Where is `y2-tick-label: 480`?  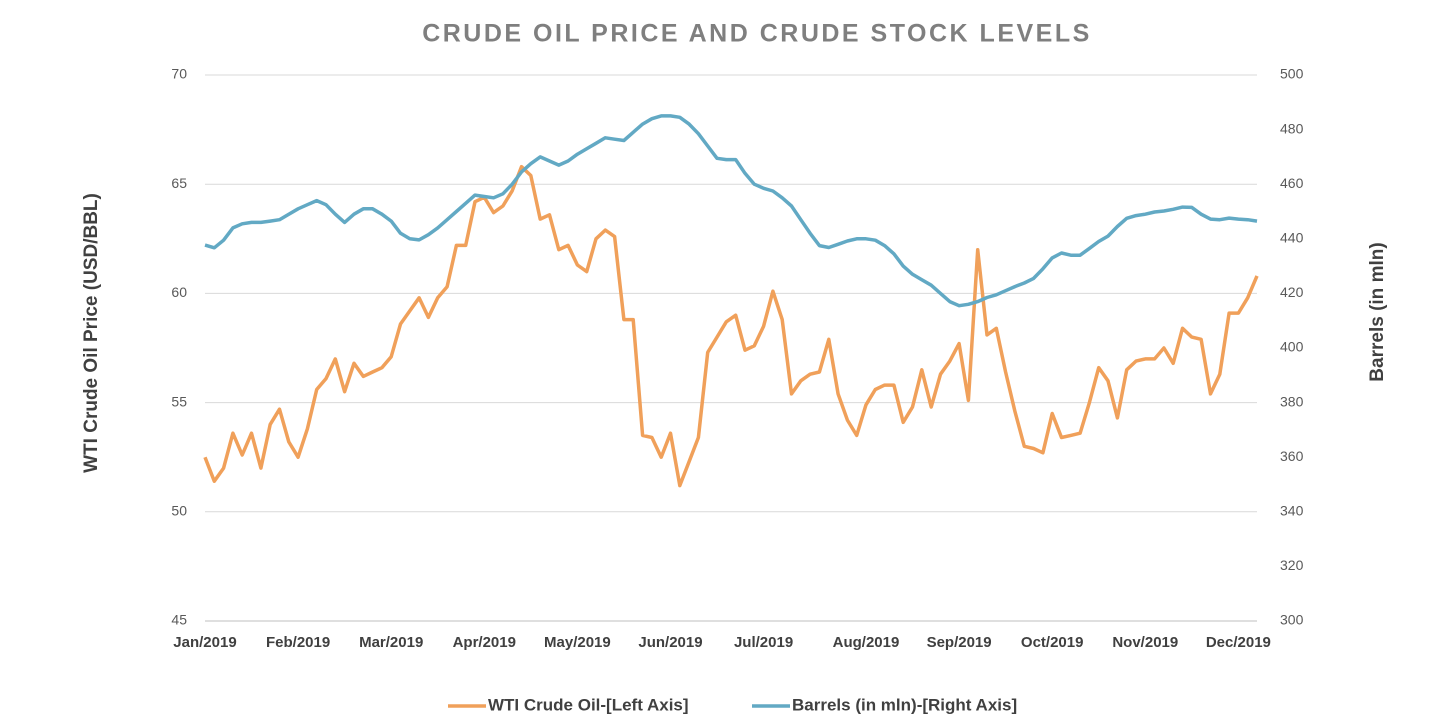 y2-tick-label: 480 is located at coordinates (1292, 128).